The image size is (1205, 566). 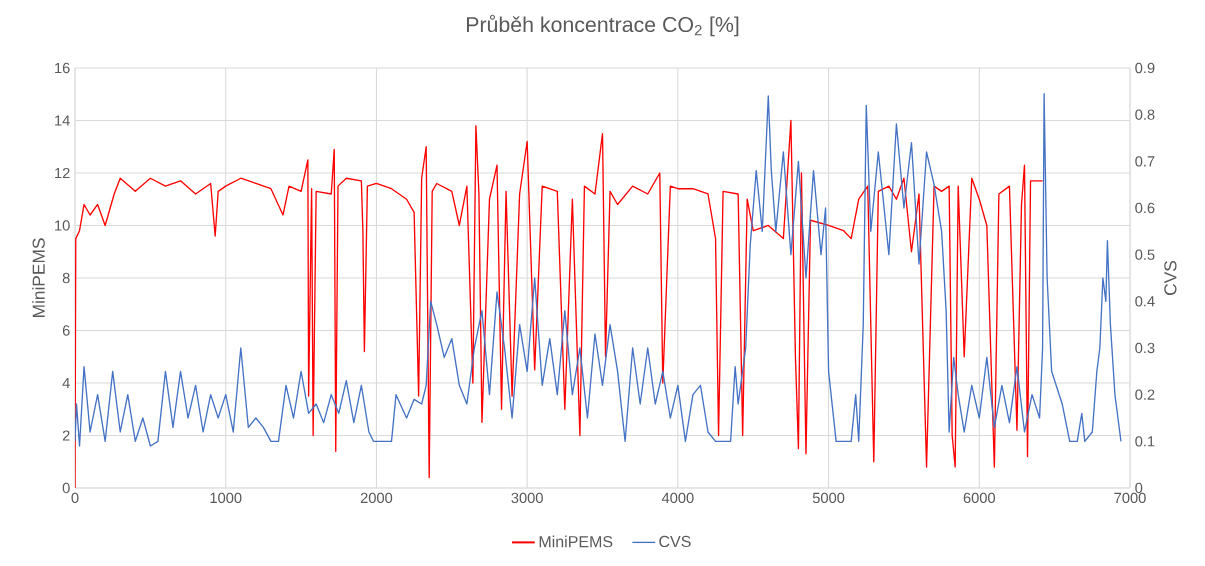 What do you see at coordinates (1145, 254) in the screenshot?
I see `y2-tick-label: 0.5` at bounding box center [1145, 254].